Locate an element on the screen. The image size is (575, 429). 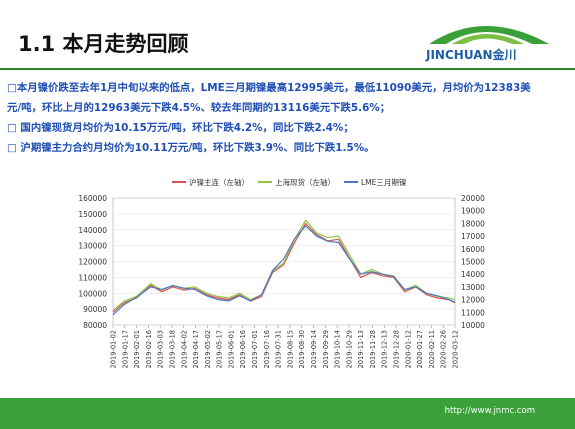
y-right-tick-label: 12000 is located at coordinates (473, 300).